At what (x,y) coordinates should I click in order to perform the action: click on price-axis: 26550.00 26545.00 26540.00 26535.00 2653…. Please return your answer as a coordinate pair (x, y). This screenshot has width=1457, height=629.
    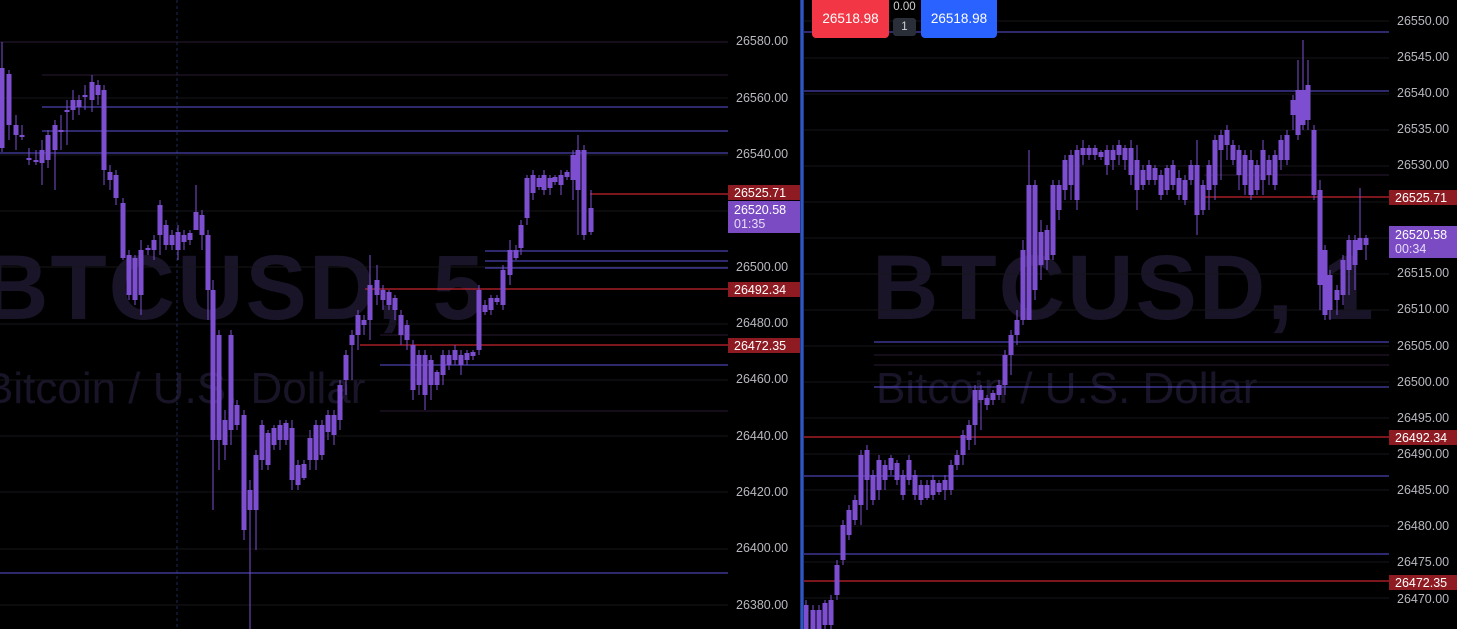
    Looking at the image, I should click on (1423, 314).